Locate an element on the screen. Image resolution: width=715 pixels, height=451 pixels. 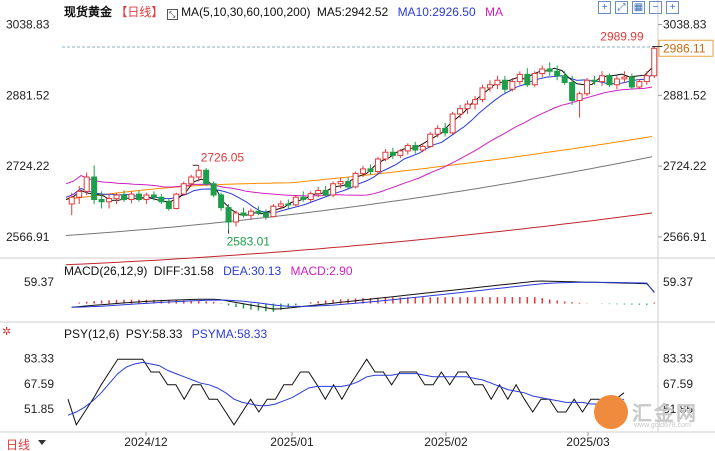
current-price-label: 2986.11 is located at coordinates (684, 48).